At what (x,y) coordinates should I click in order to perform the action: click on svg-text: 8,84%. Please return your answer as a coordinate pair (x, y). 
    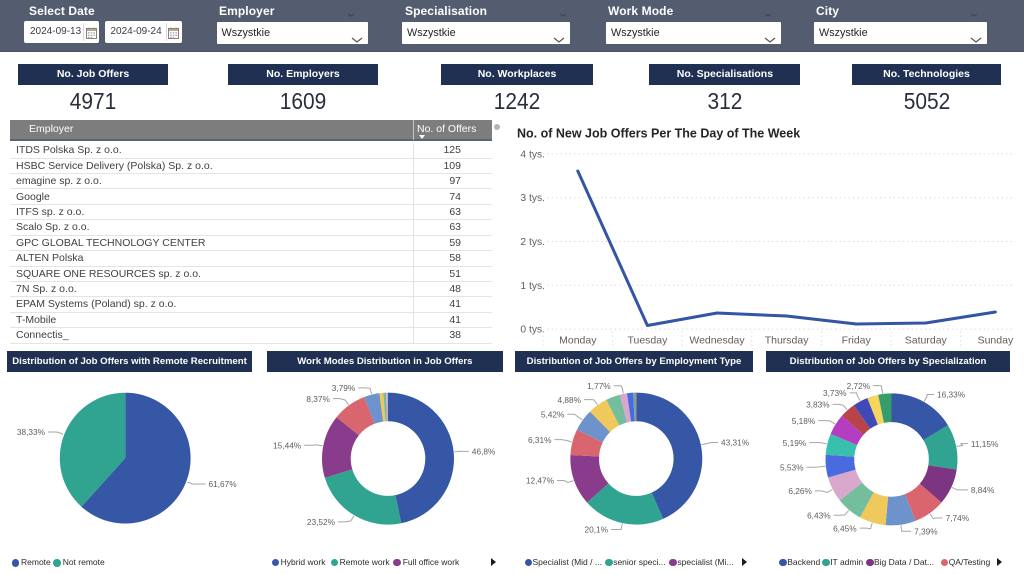
    Looking at the image, I should click on (983, 490).